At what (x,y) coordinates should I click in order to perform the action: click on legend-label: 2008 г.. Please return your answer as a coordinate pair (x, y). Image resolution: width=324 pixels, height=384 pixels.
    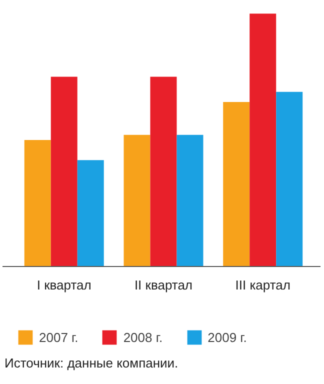
    Looking at the image, I should click on (143, 337).